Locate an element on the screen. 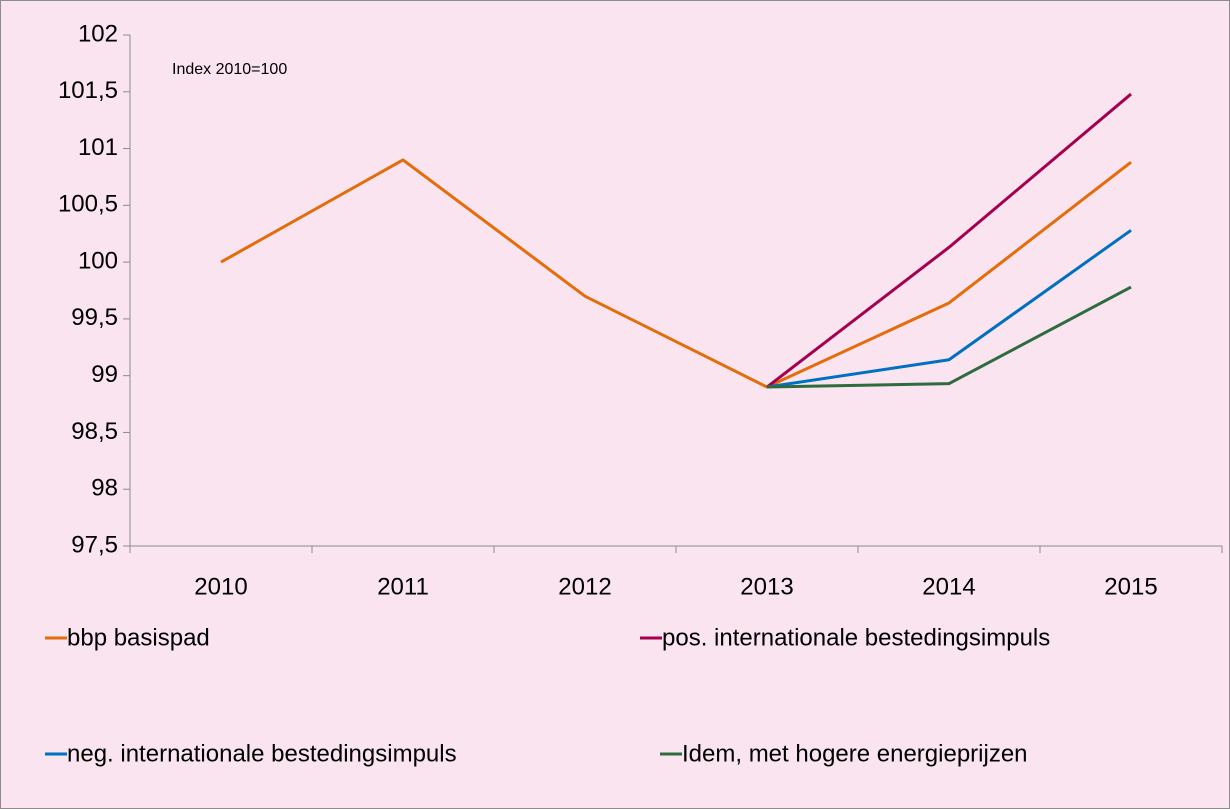  y-tick-label: 98,5 is located at coordinates (94, 431).